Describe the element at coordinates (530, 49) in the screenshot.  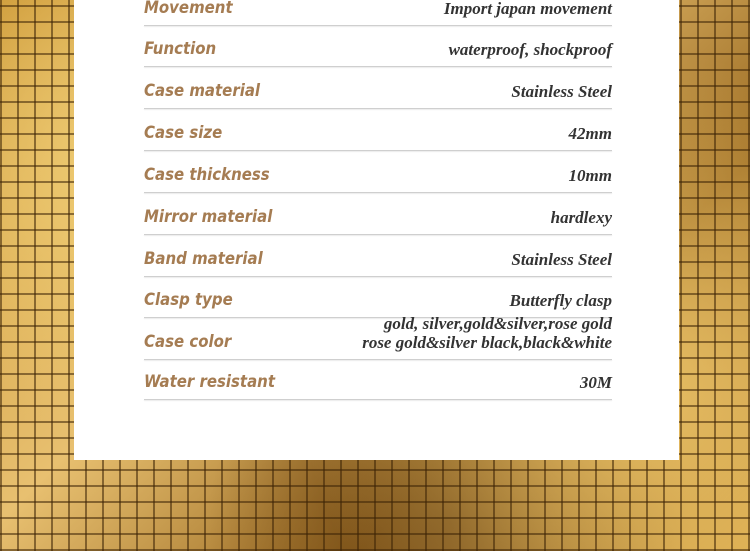
I see `spec-value: waterproof, shockproof` at that location.